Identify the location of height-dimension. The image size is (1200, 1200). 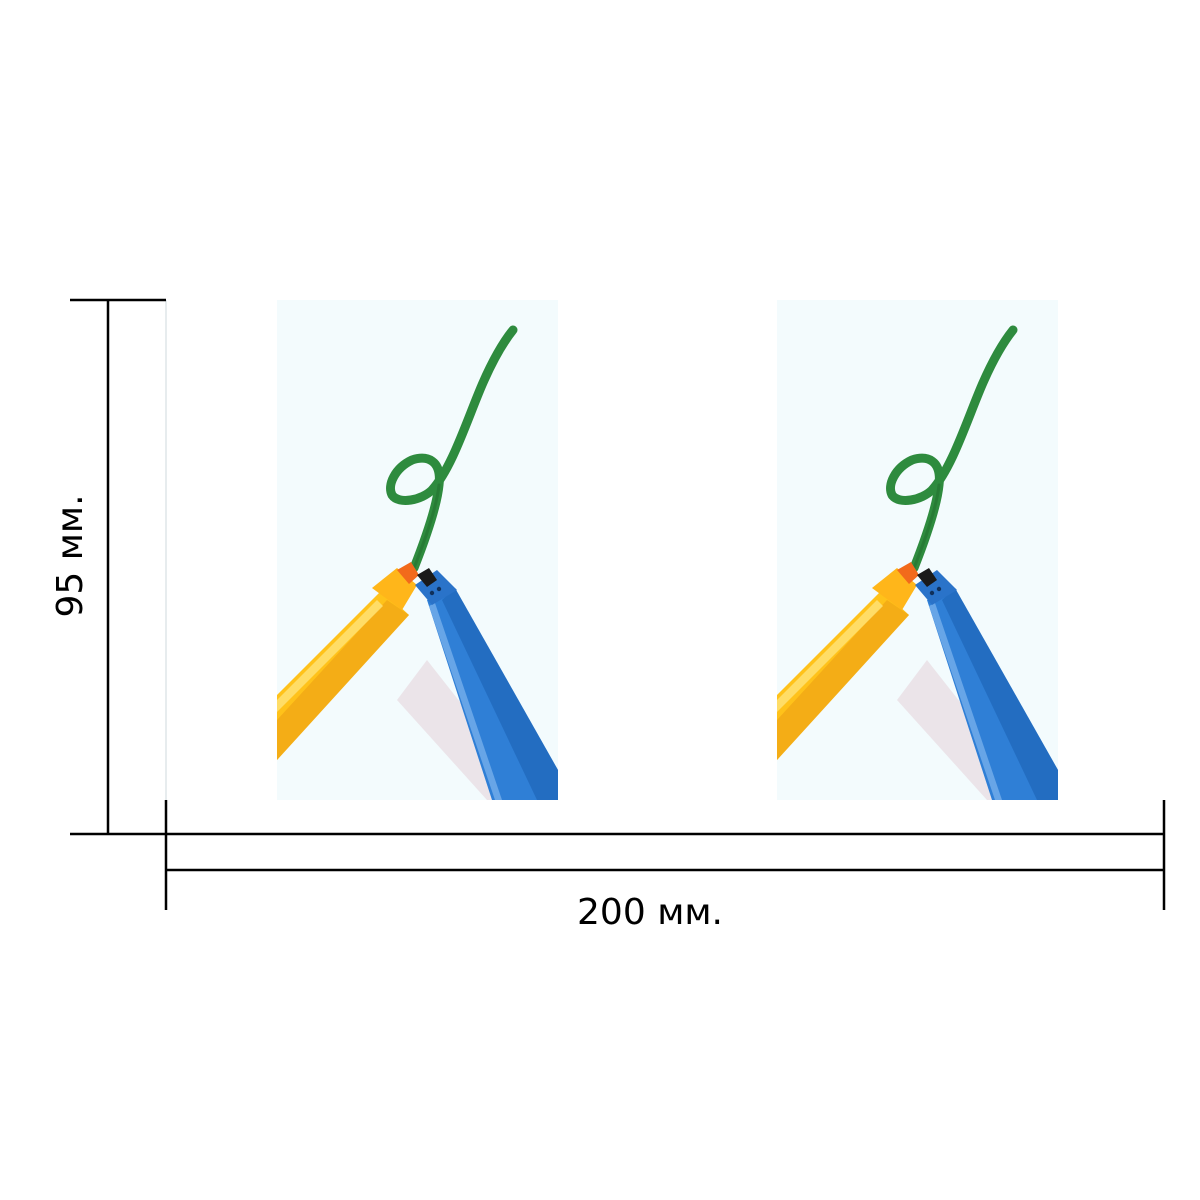
(118, 567).